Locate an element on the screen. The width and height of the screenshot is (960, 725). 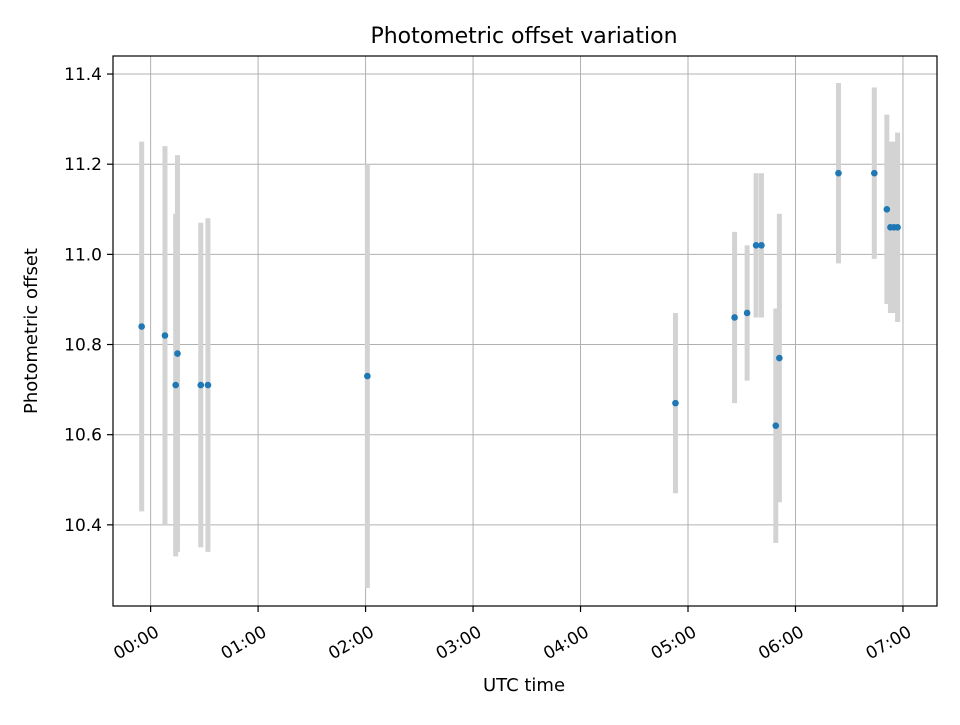
y-tick-label: 11.0 is located at coordinates (83, 255).